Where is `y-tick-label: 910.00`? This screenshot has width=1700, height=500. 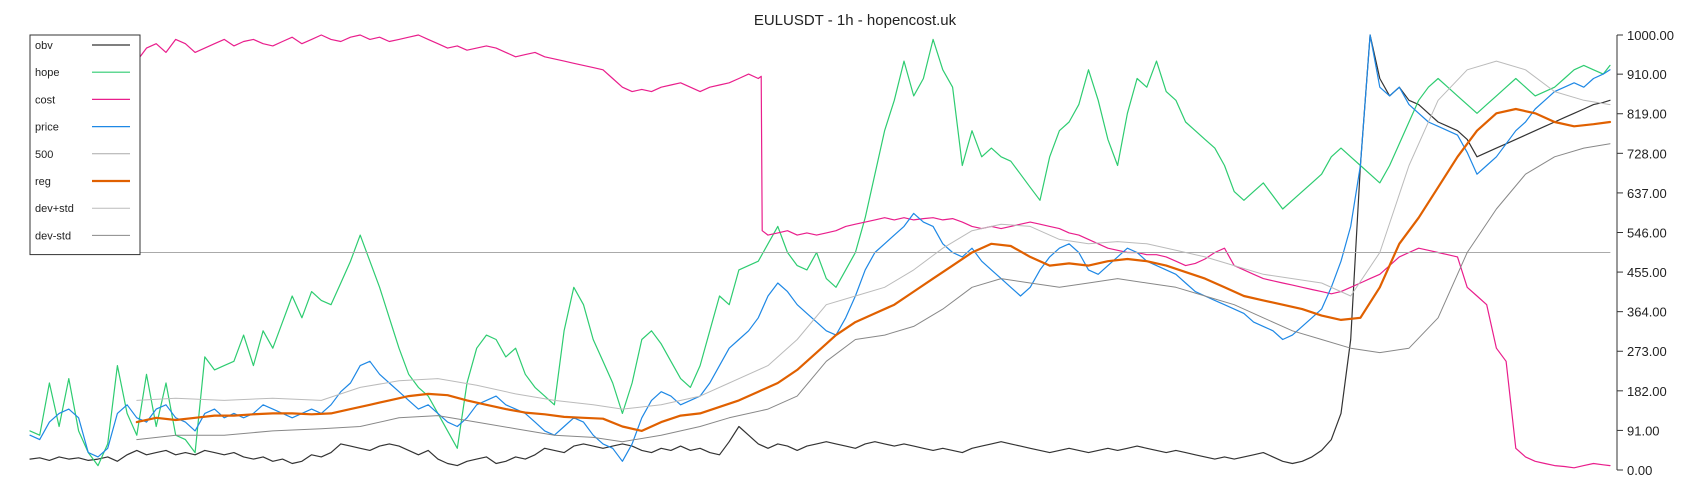
y-tick-label: 910.00 is located at coordinates (1647, 74).